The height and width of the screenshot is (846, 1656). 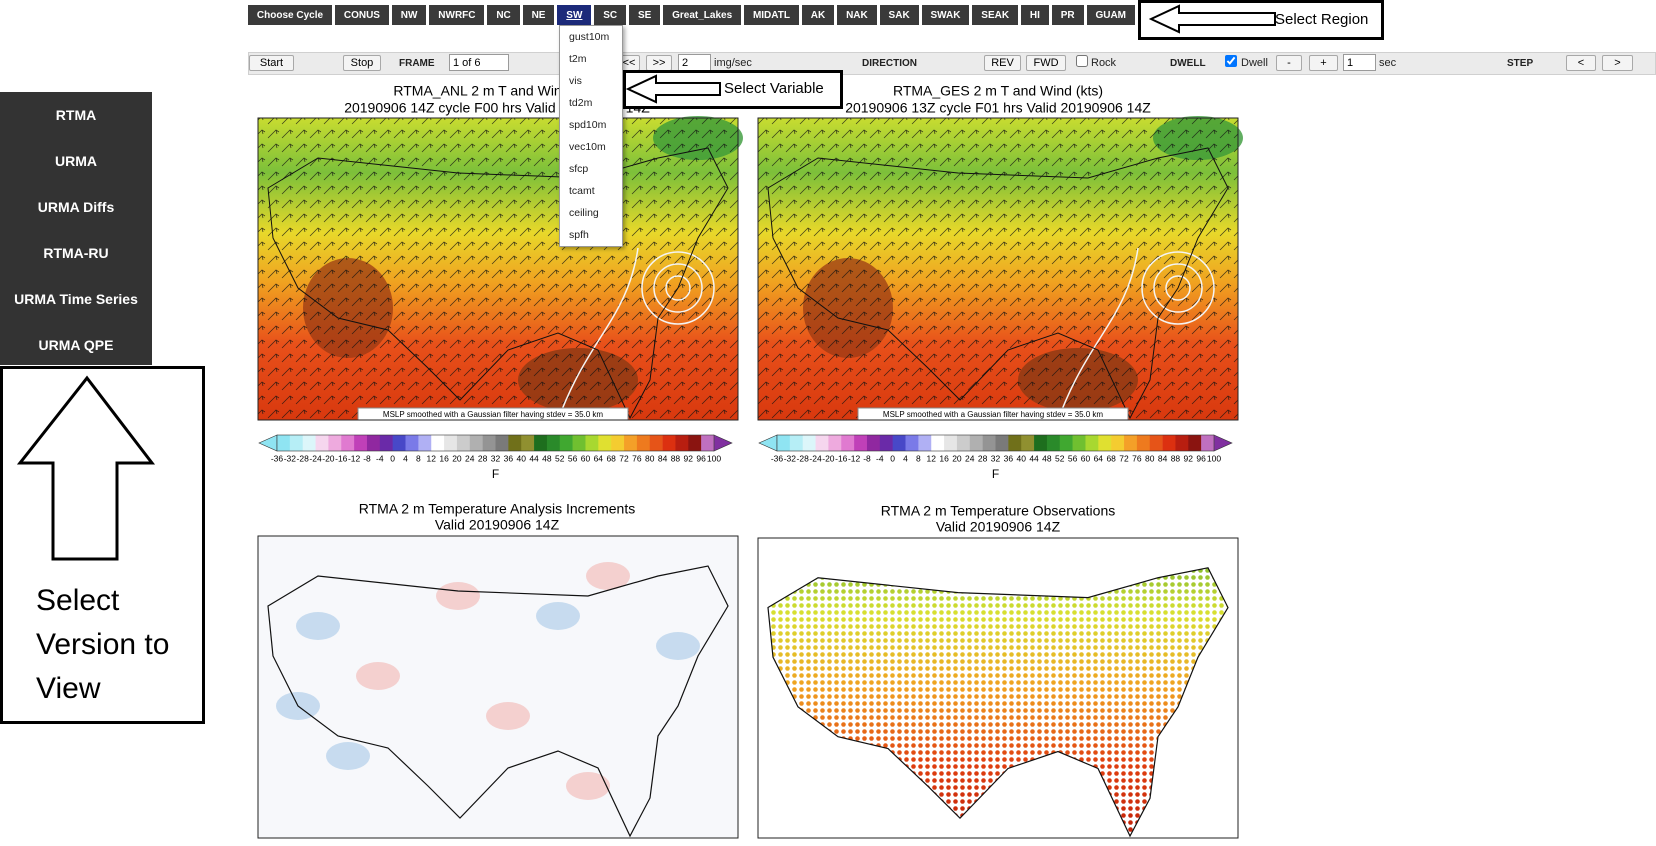 I want to click on colorbar-tick-label: 20, so click(x=457, y=458).